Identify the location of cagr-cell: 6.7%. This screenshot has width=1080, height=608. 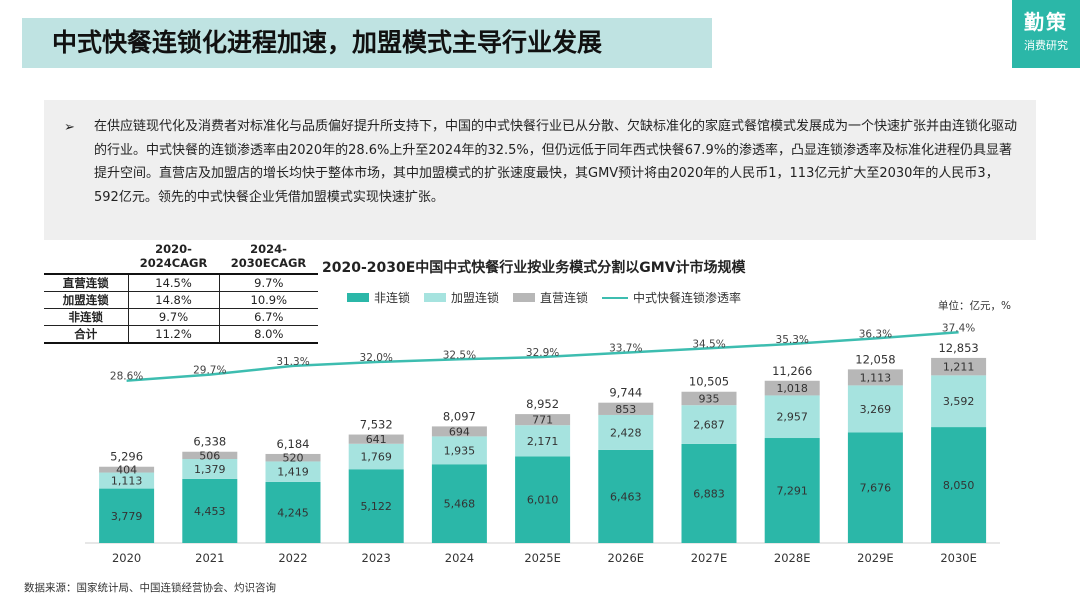
(268, 317).